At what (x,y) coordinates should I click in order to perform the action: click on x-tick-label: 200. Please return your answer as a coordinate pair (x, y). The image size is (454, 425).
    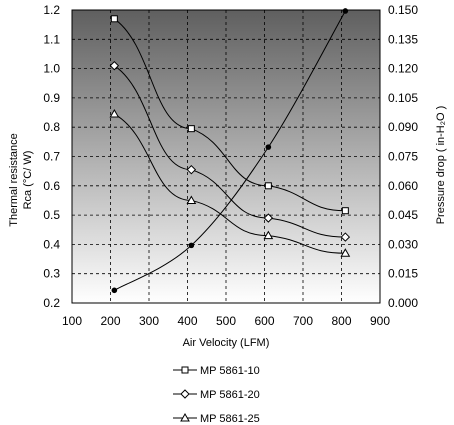
    Looking at the image, I should click on (110, 321).